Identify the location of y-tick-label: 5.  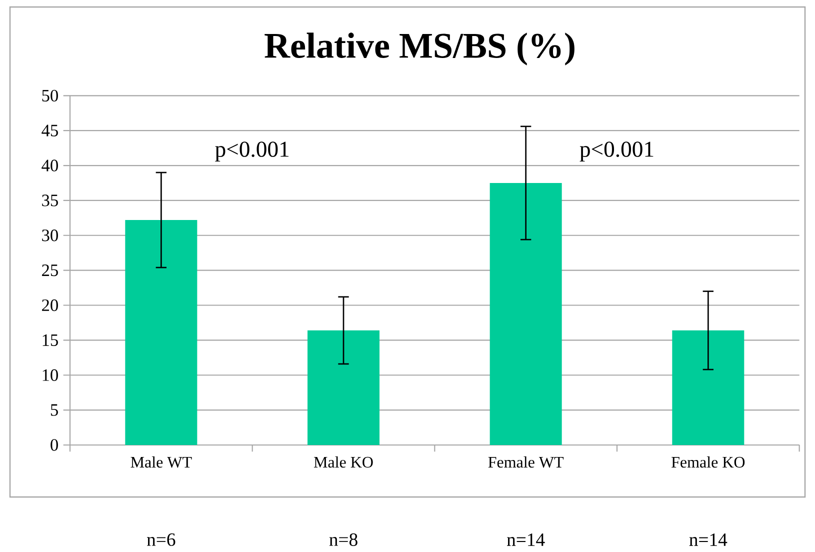
(54, 410).